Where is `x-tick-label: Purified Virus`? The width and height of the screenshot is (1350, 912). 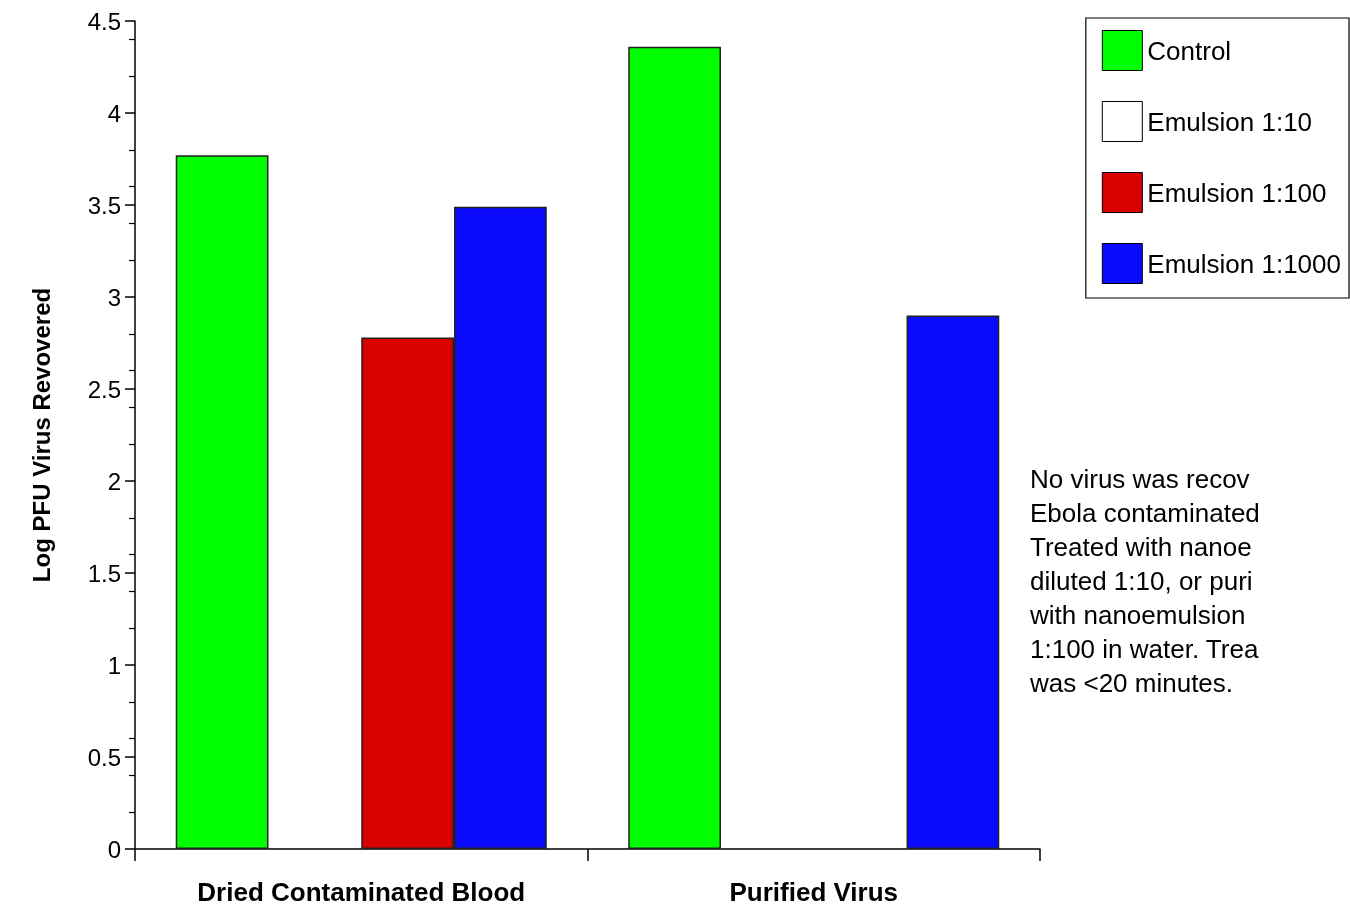
x-tick-label: Purified Virus is located at coordinates (814, 892).